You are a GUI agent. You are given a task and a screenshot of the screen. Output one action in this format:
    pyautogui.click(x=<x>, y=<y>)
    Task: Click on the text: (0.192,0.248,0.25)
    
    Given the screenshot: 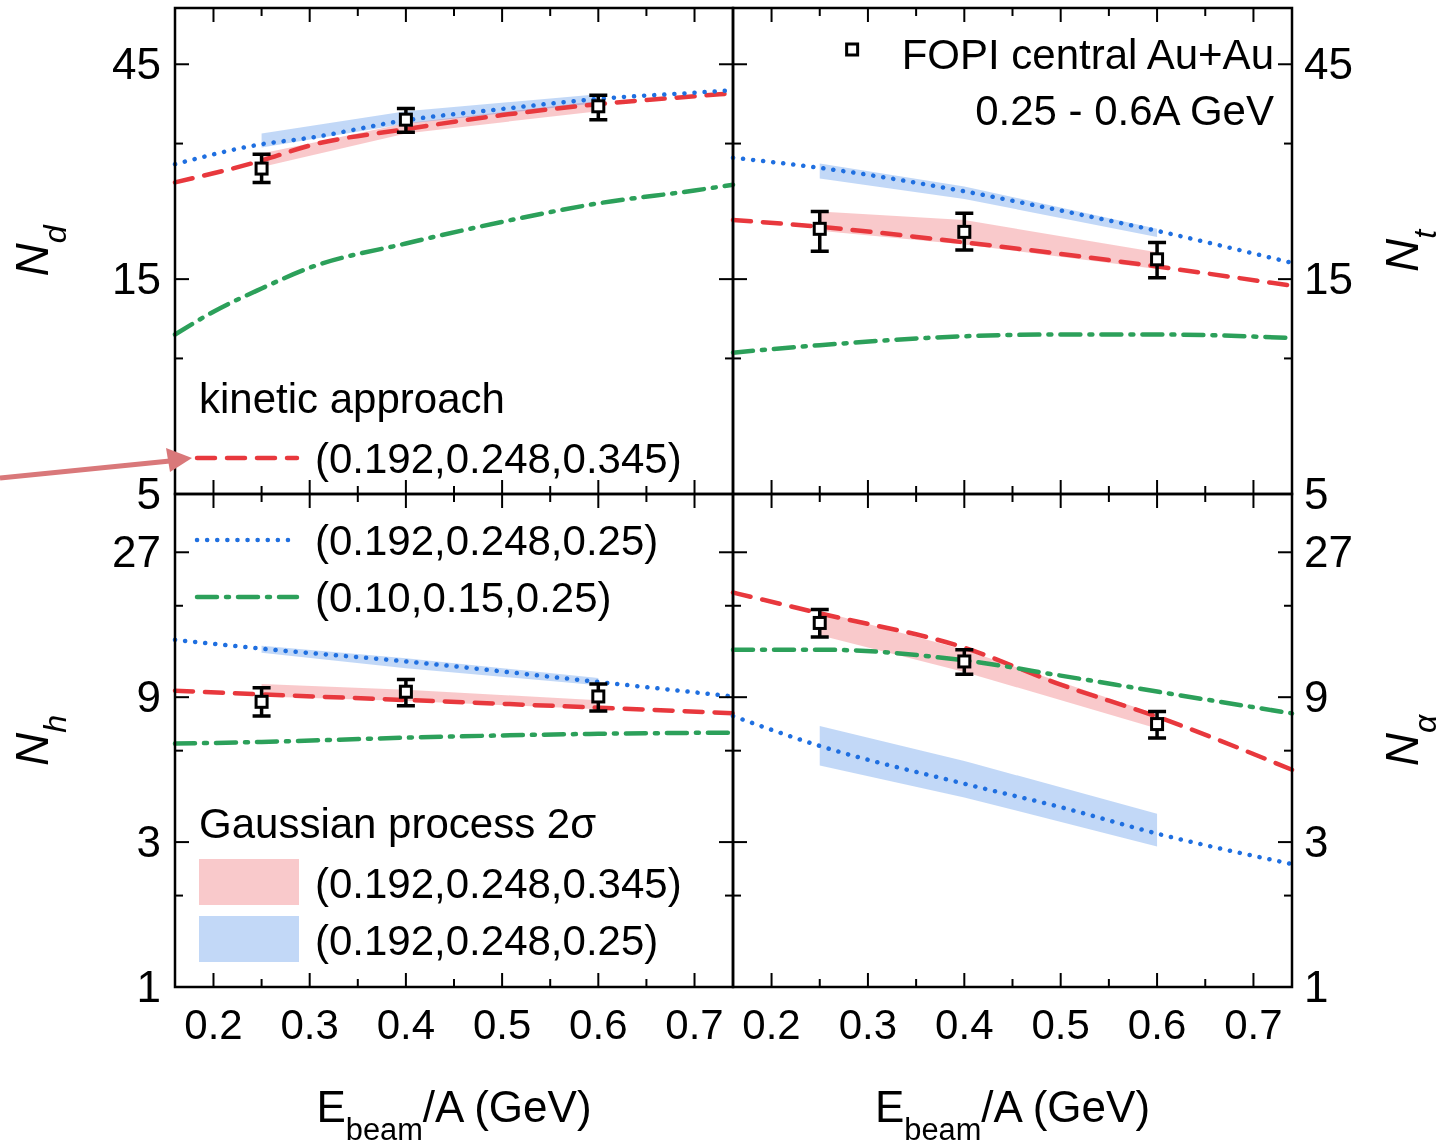 What is the action you would take?
    pyautogui.click(x=487, y=940)
    